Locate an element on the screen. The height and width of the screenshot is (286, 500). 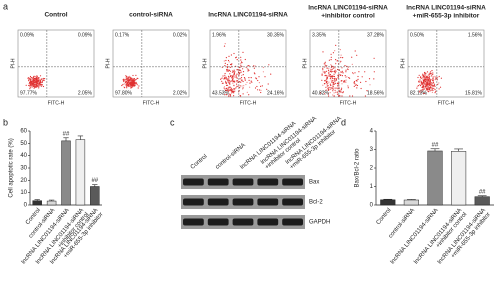
y-tick-label: 0 is located at coordinates (26, 206).